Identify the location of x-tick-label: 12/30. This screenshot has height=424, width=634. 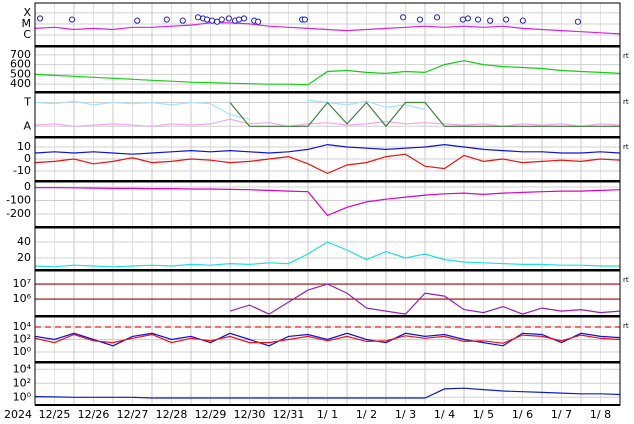
(250, 414).